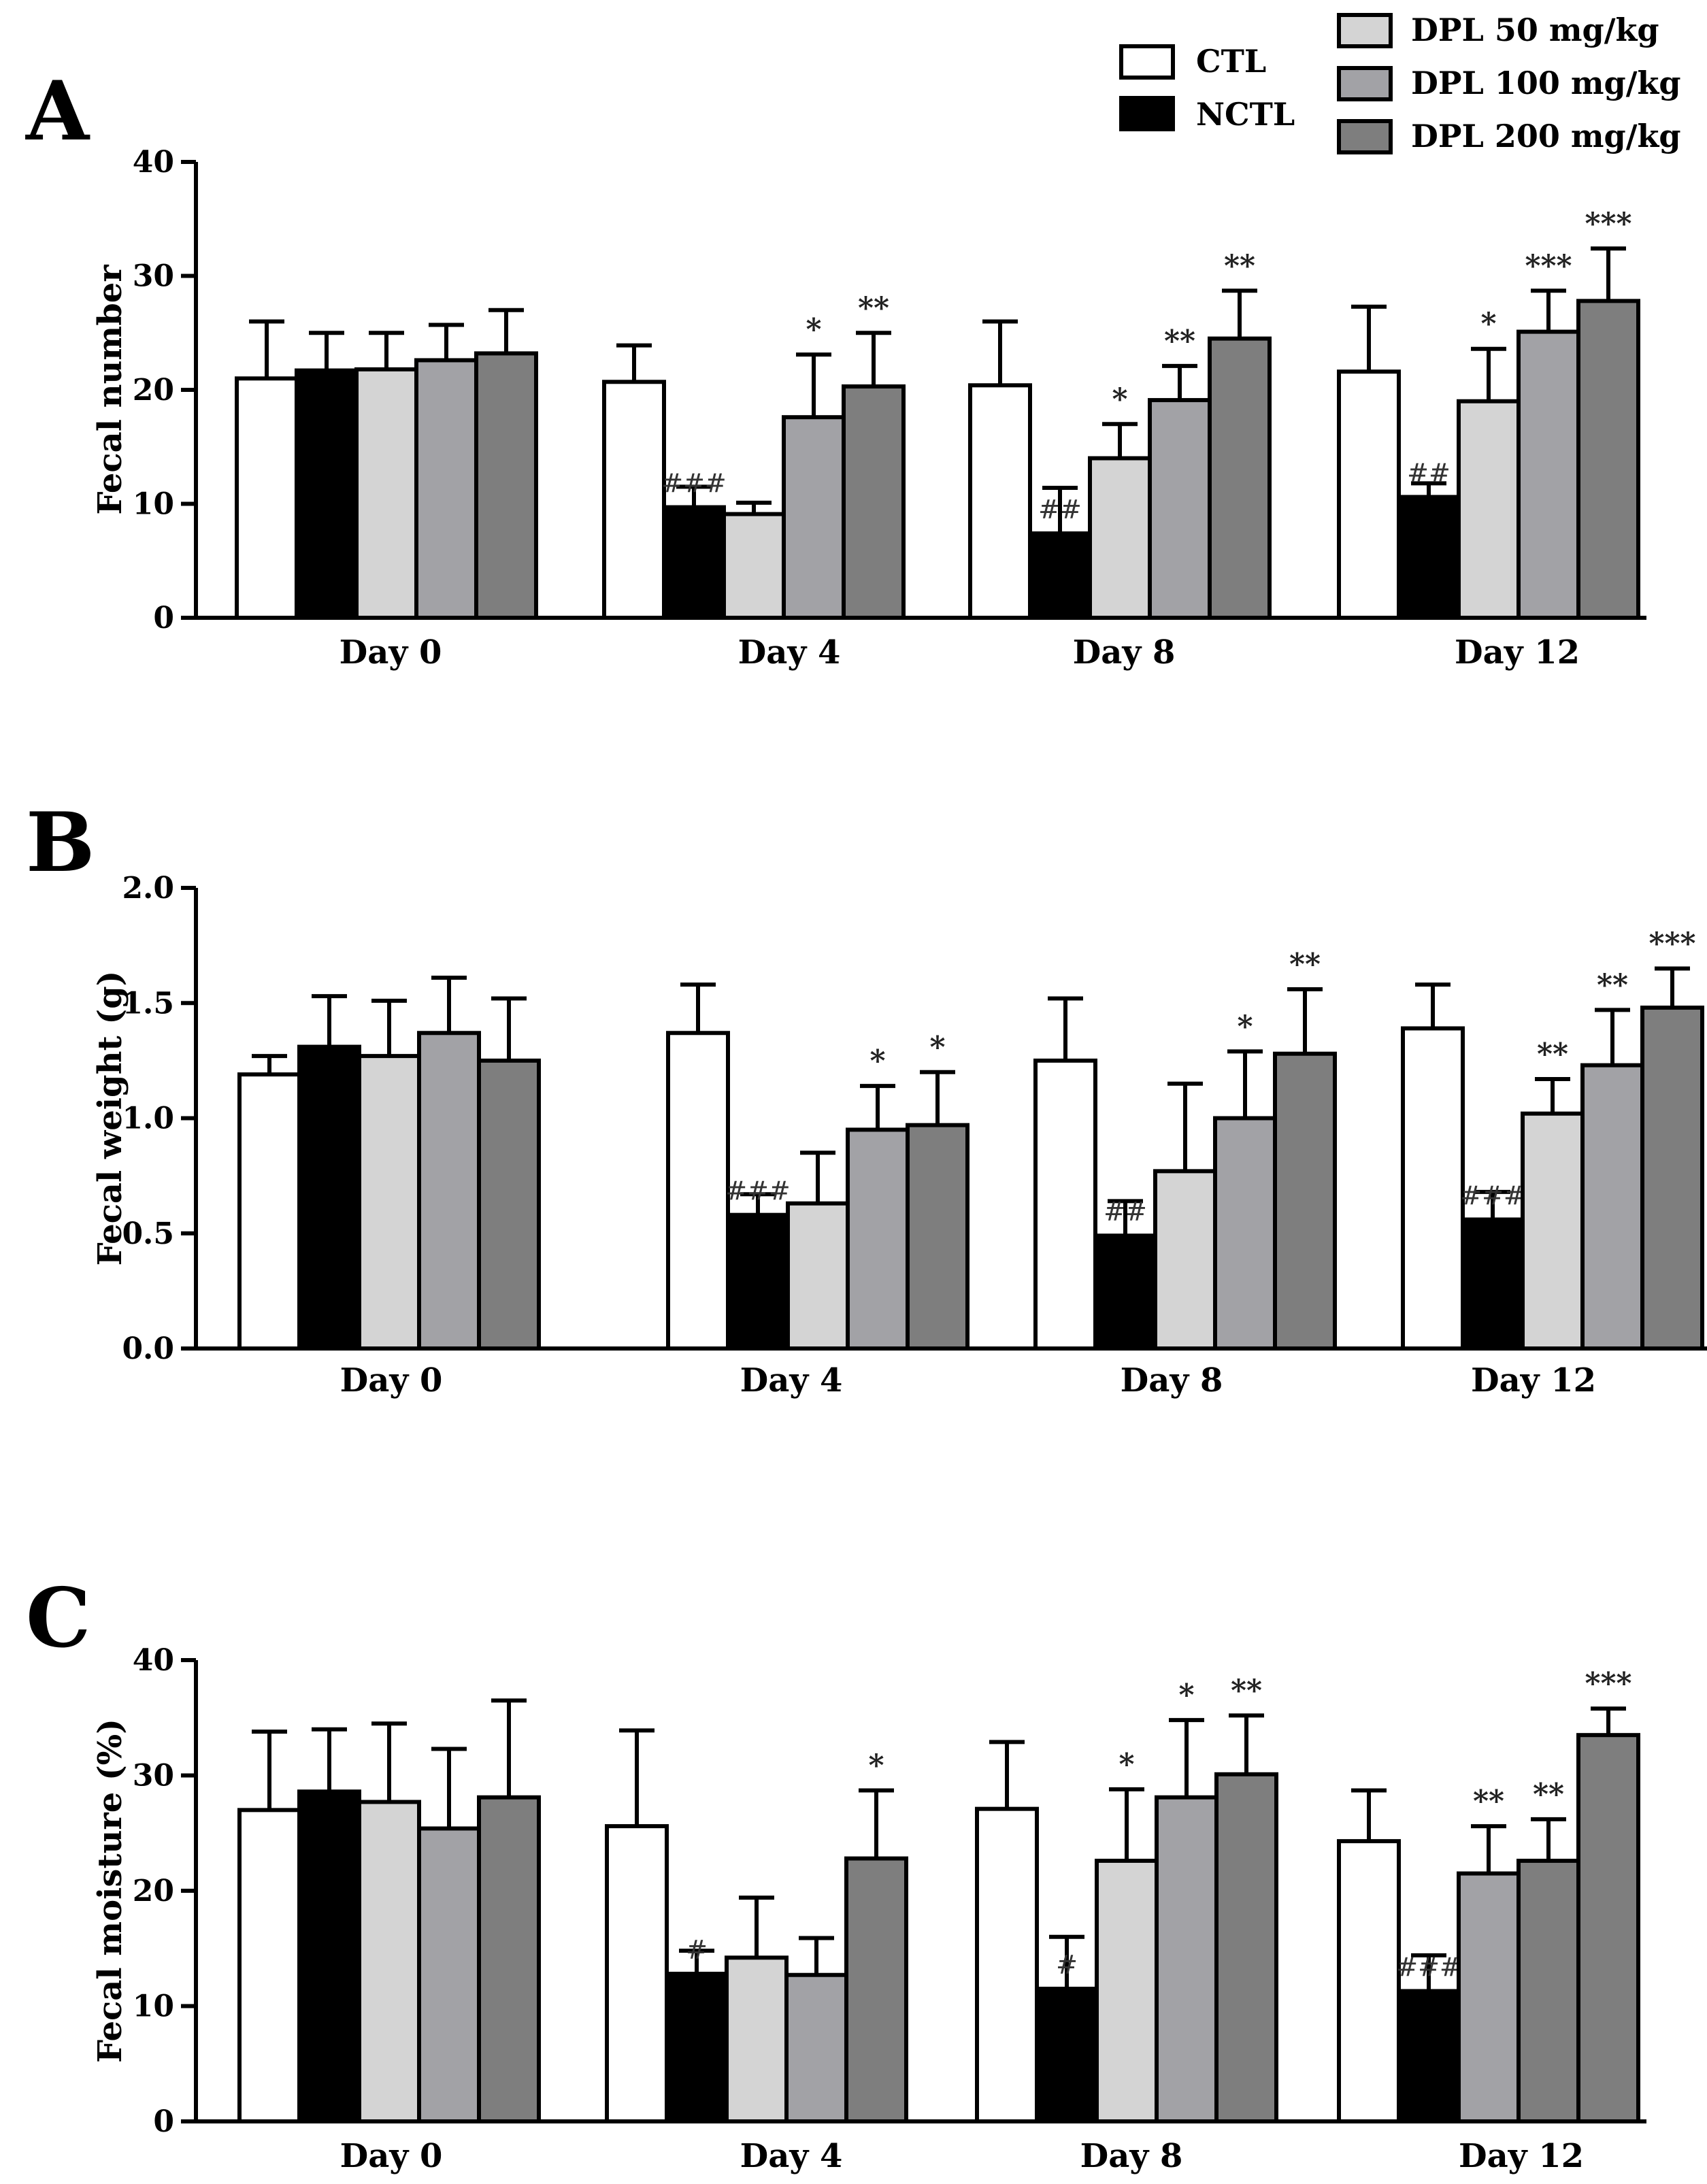 This screenshot has width=1707, height=2184. Describe the element at coordinates (1147, 62) in the screenshot. I see `legend-swatch-ctl` at that location.